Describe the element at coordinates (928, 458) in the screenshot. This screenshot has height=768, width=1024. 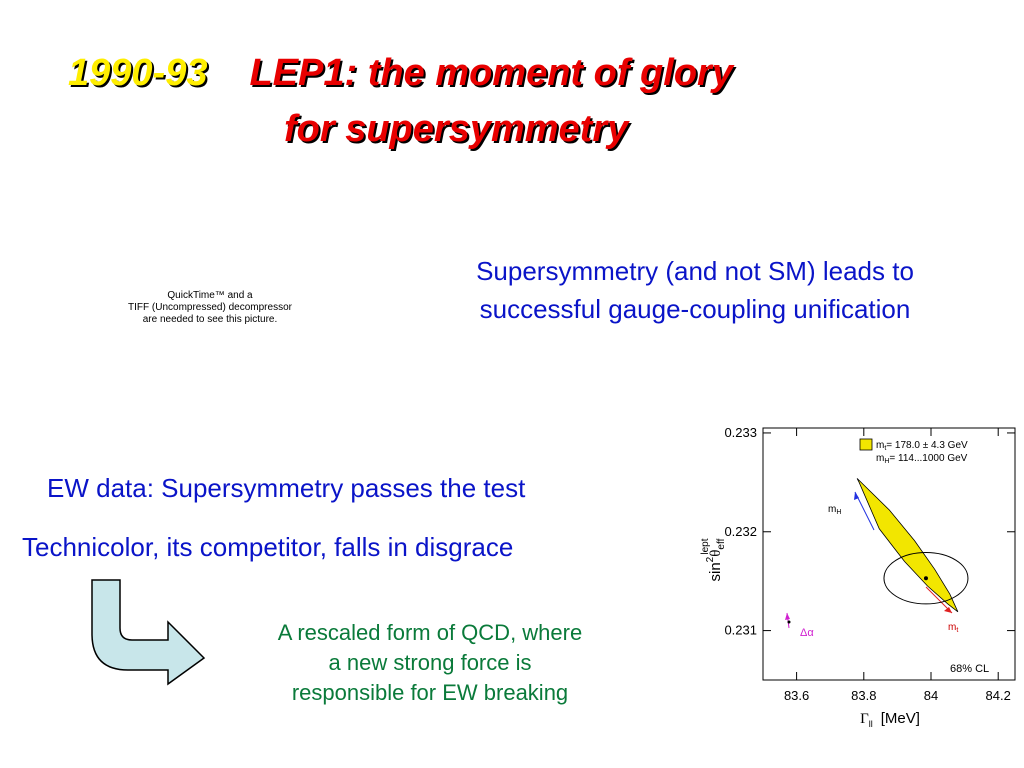
I see `legend-part: = 114...1000 GeV` at that location.